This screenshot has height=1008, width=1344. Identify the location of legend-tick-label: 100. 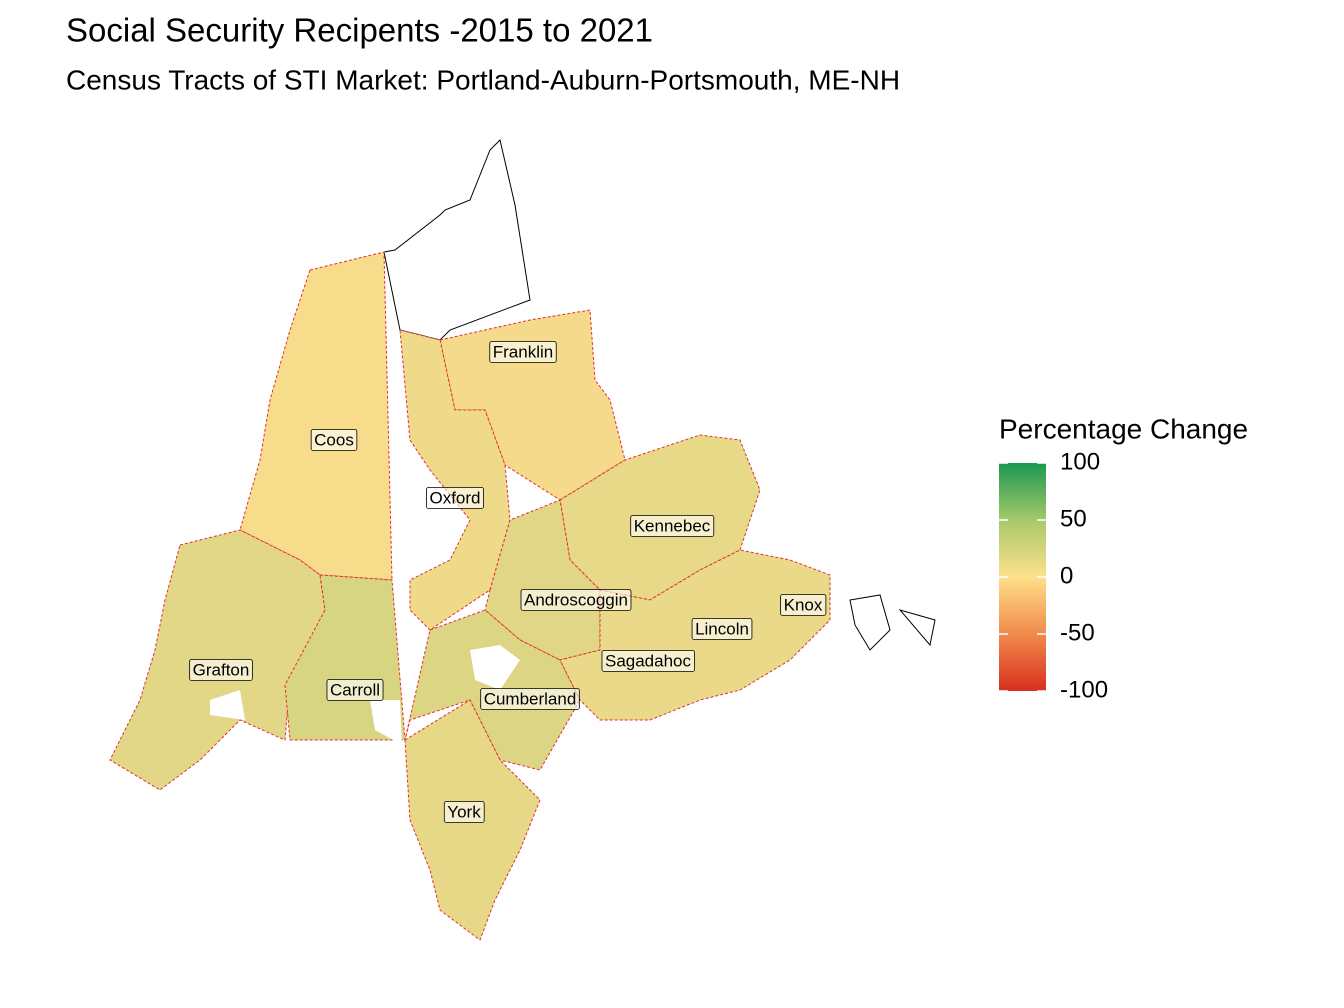
(1080, 461).